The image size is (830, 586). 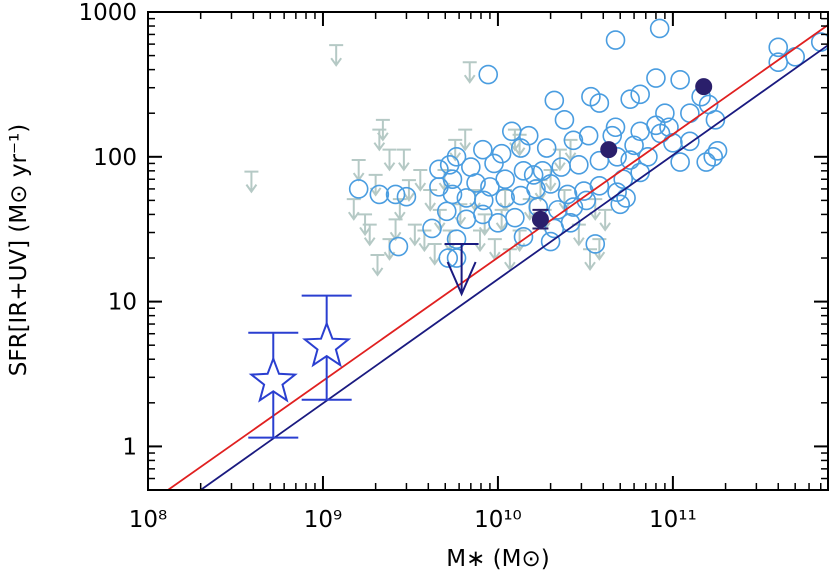 I want to click on x-tick-label: 10¹¹, so click(x=673, y=520).